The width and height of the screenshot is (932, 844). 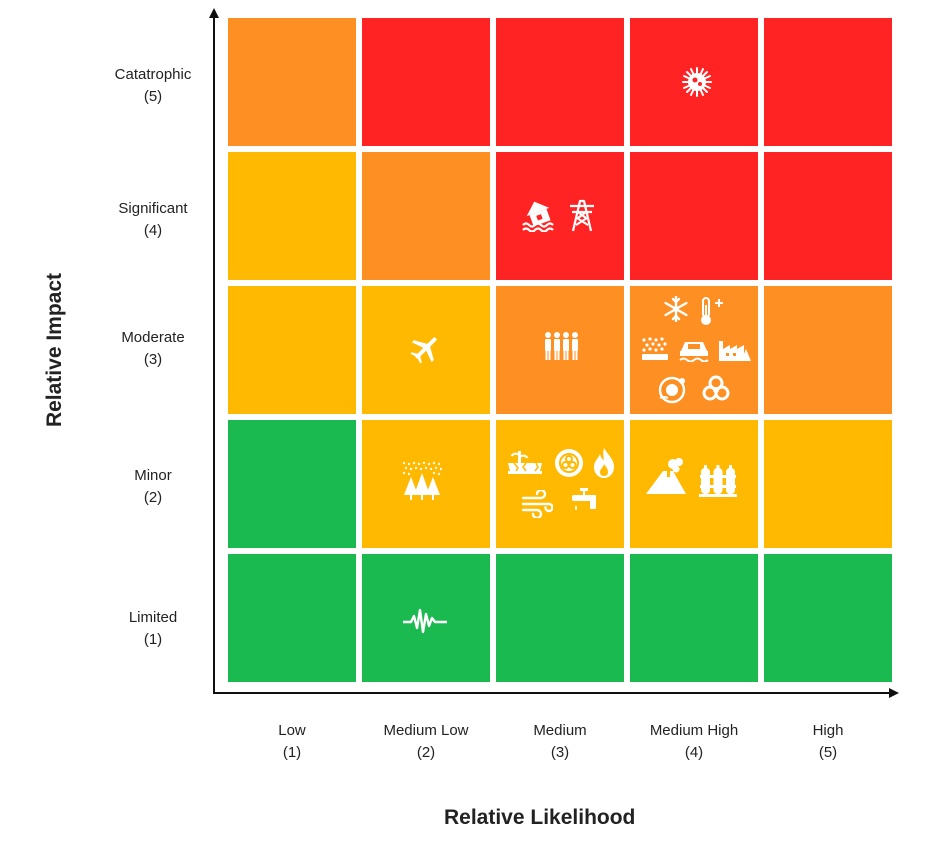 I want to click on snowflake-icon, so click(x=676, y=309).